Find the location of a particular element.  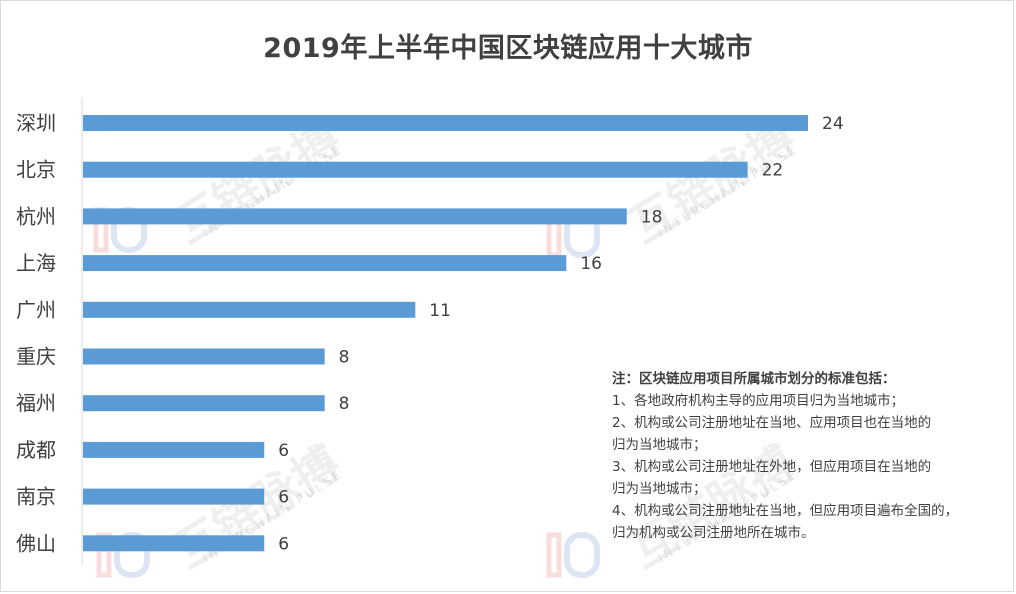

category-label: 南京 is located at coordinates (36, 497).